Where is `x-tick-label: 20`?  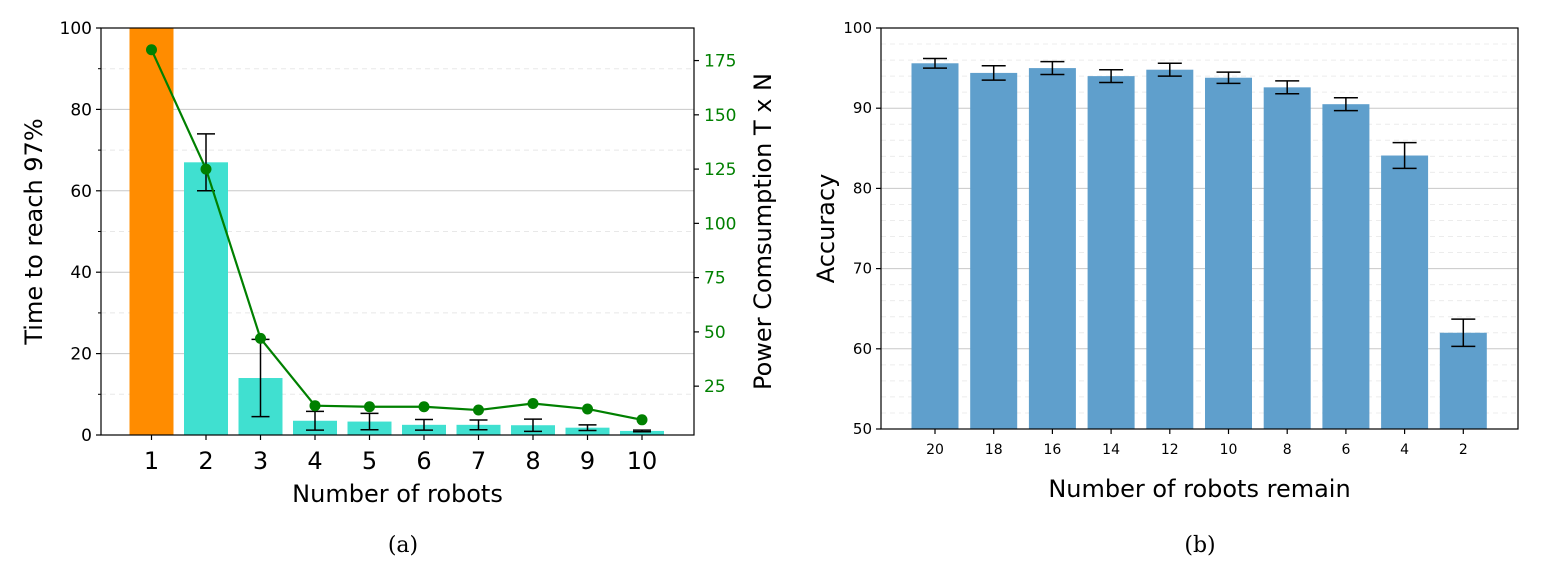 x-tick-label: 20 is located at coordinates (935, 450).